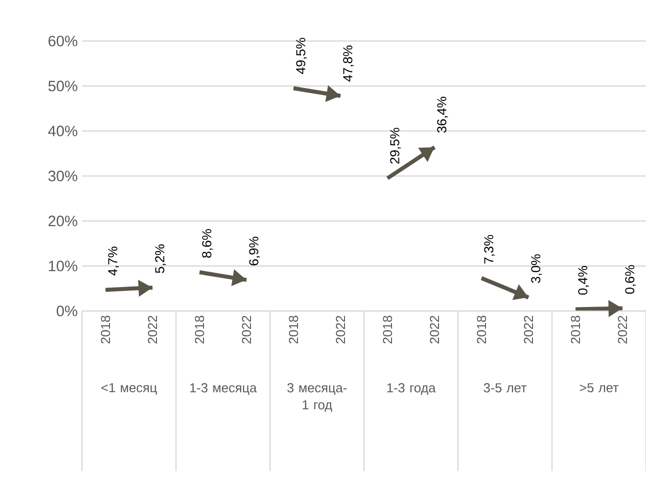  I want to click on text: 1-3 месяца, so click(223, 389).